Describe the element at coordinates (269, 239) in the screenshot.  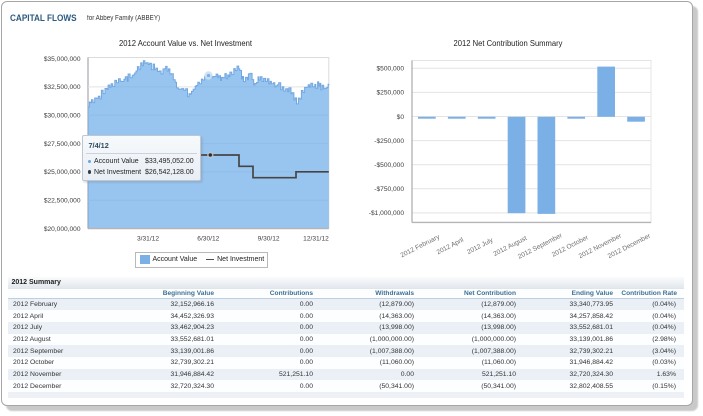
I see `svg-text: 9/30/12` at that location.